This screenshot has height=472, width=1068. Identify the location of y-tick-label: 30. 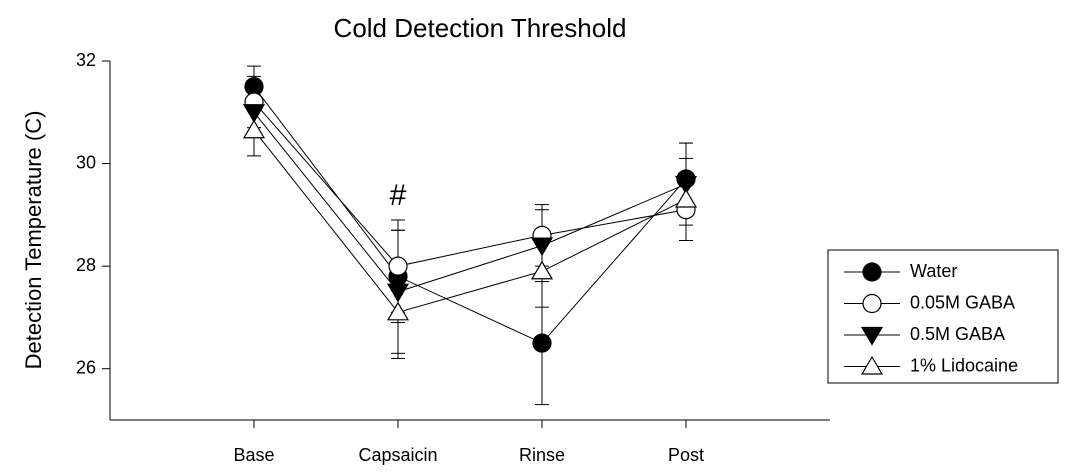
(86, 162).